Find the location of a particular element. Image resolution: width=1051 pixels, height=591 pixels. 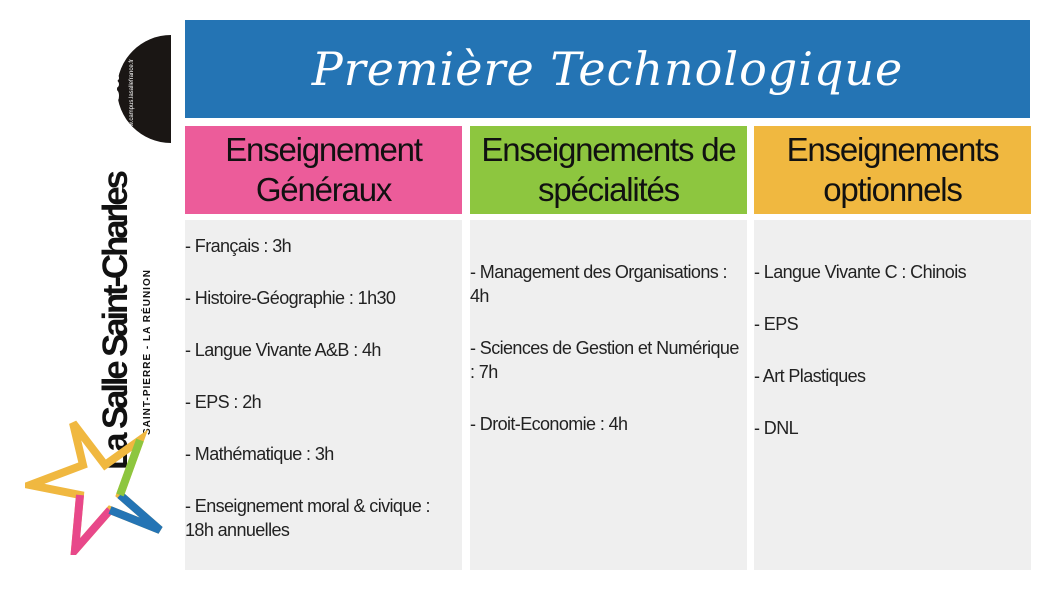

list-item: - Sciences de Gestion et Numérique : 7h is located at coordinates (604, 360).